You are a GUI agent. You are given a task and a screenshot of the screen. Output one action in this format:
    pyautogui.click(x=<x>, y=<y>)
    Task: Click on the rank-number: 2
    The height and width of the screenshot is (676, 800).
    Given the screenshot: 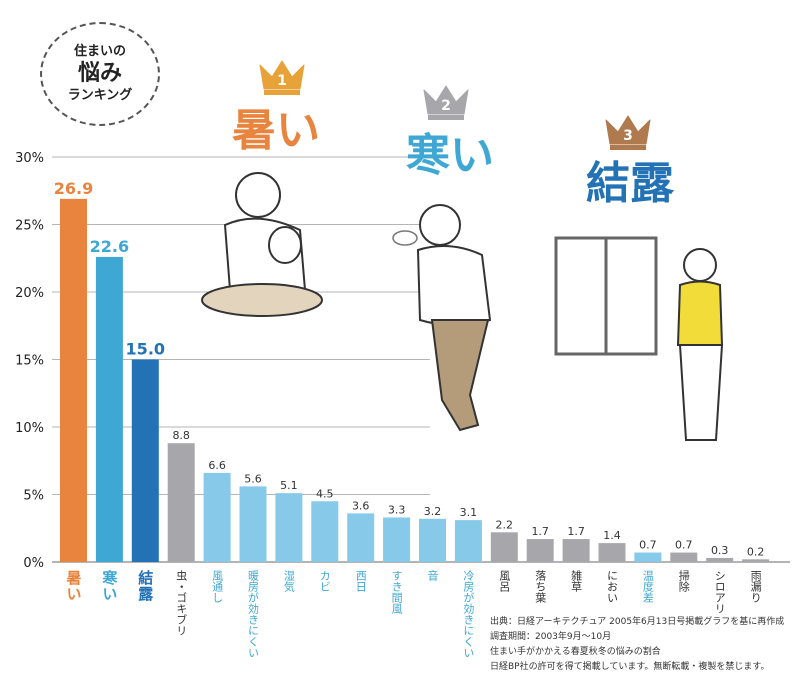 What is the action you would take?
    pyautogui.click(x=446, y=106)
    